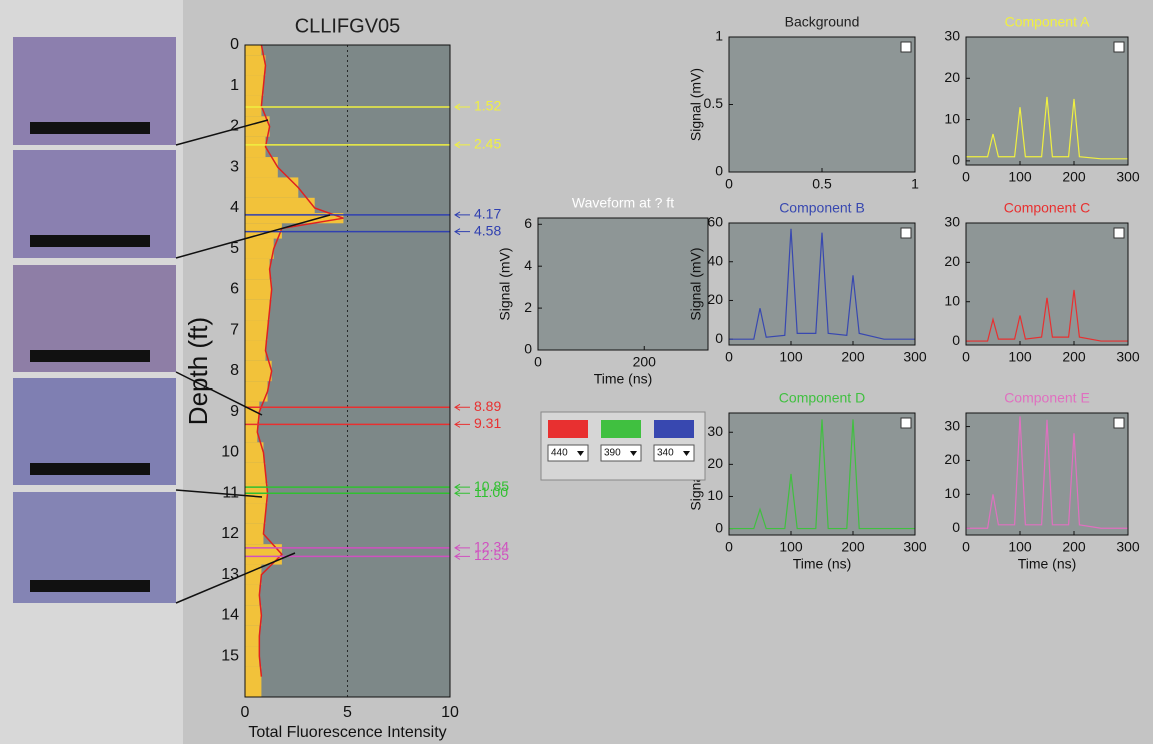  I want to click on wavelength-value: 440, so click(559, 453).